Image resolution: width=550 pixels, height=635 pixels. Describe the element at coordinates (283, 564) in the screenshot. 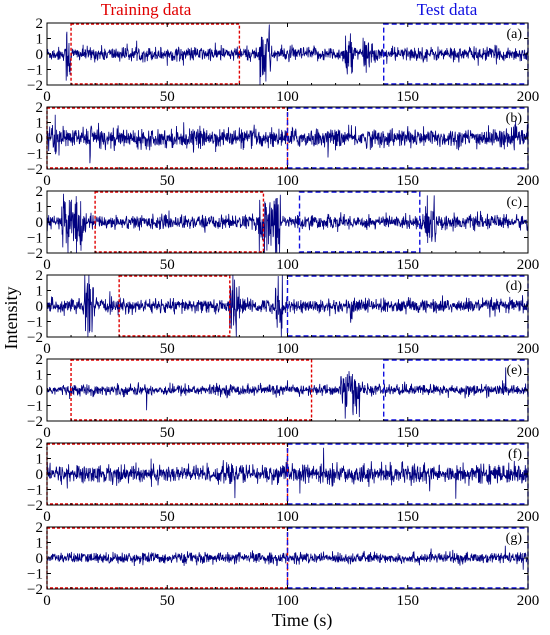

I see `panel-g: 210−1−20 50 100 150 200(g)` at that location.